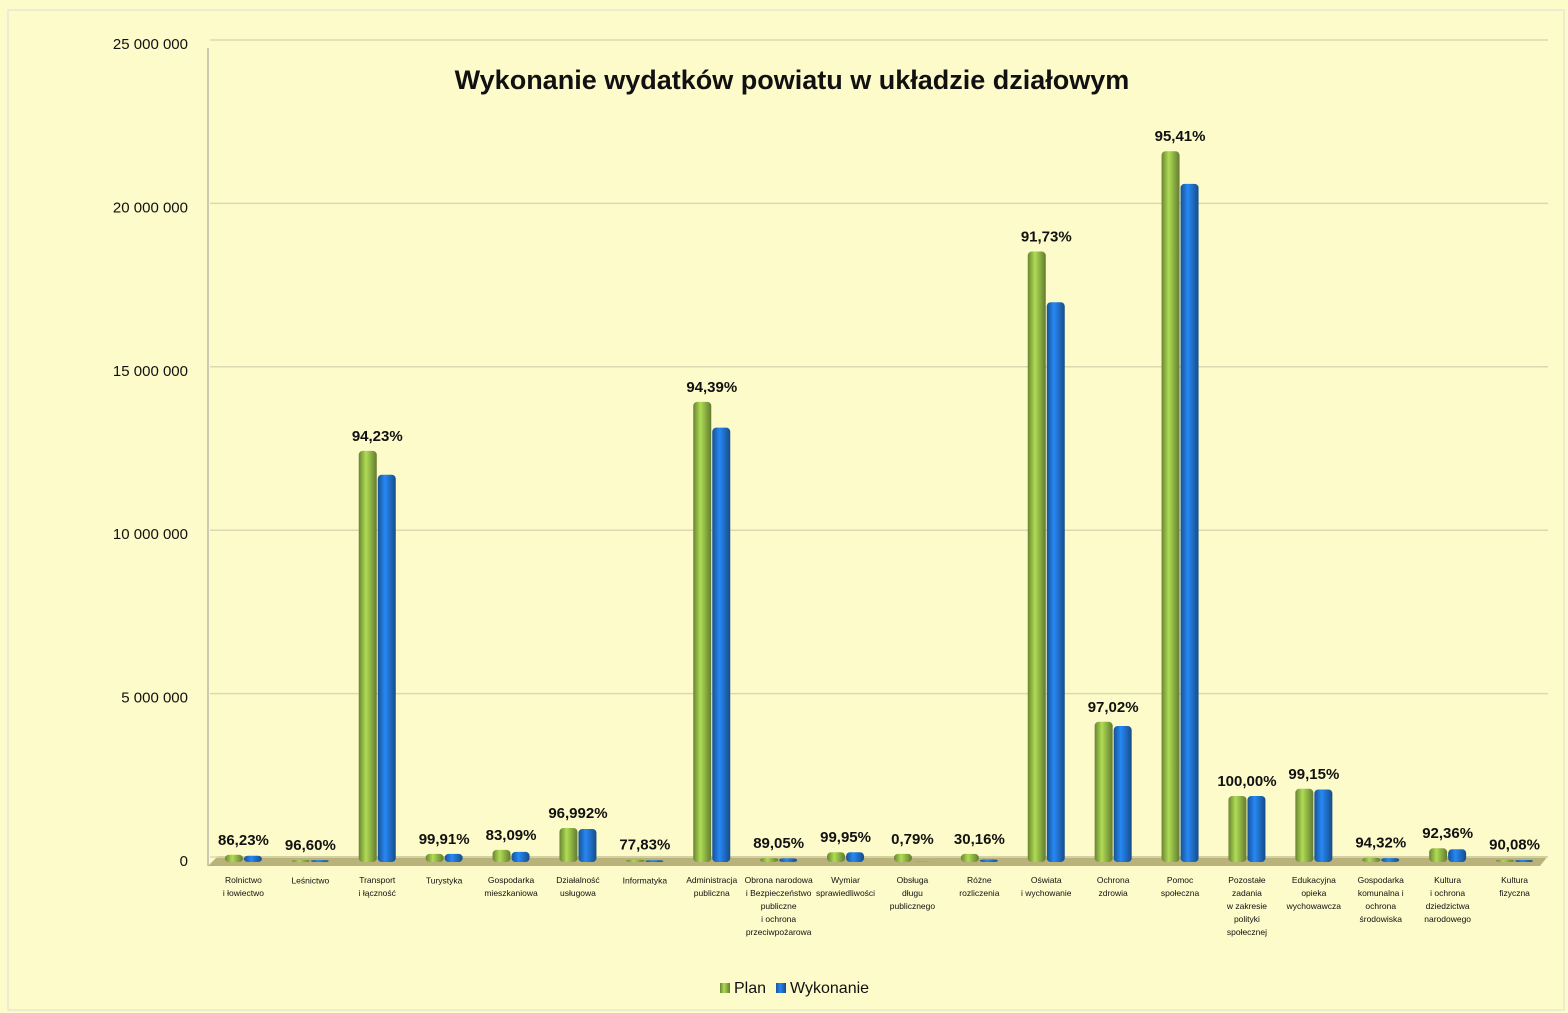  Describe the element at coordinates (184, 861) in the screenshot. I see `y-tick-label: 0` at that location.